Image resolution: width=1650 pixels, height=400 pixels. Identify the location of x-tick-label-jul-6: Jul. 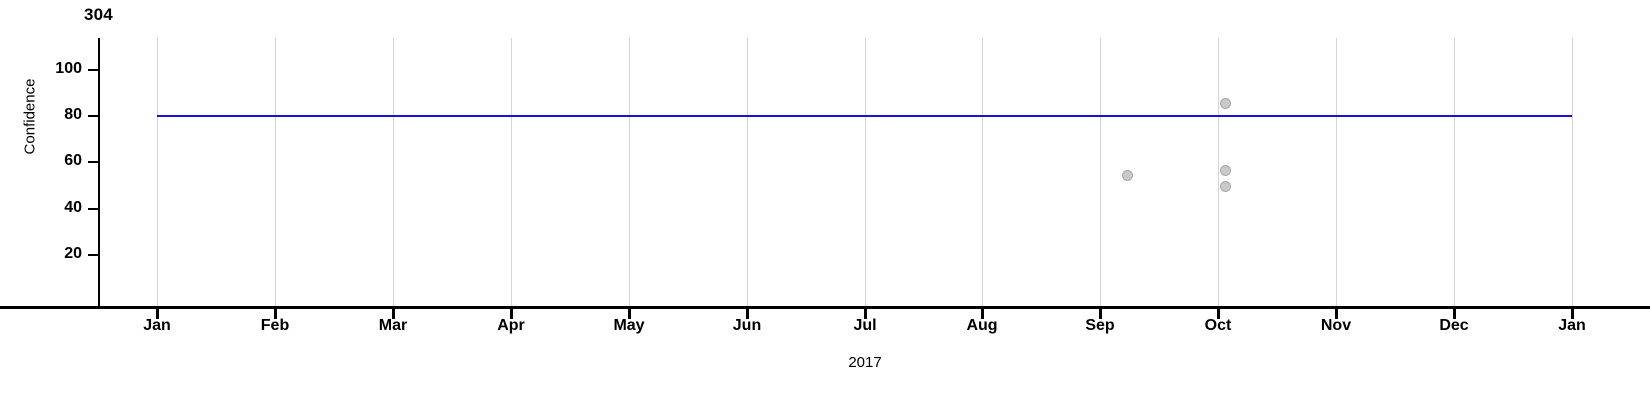
(865, 325).